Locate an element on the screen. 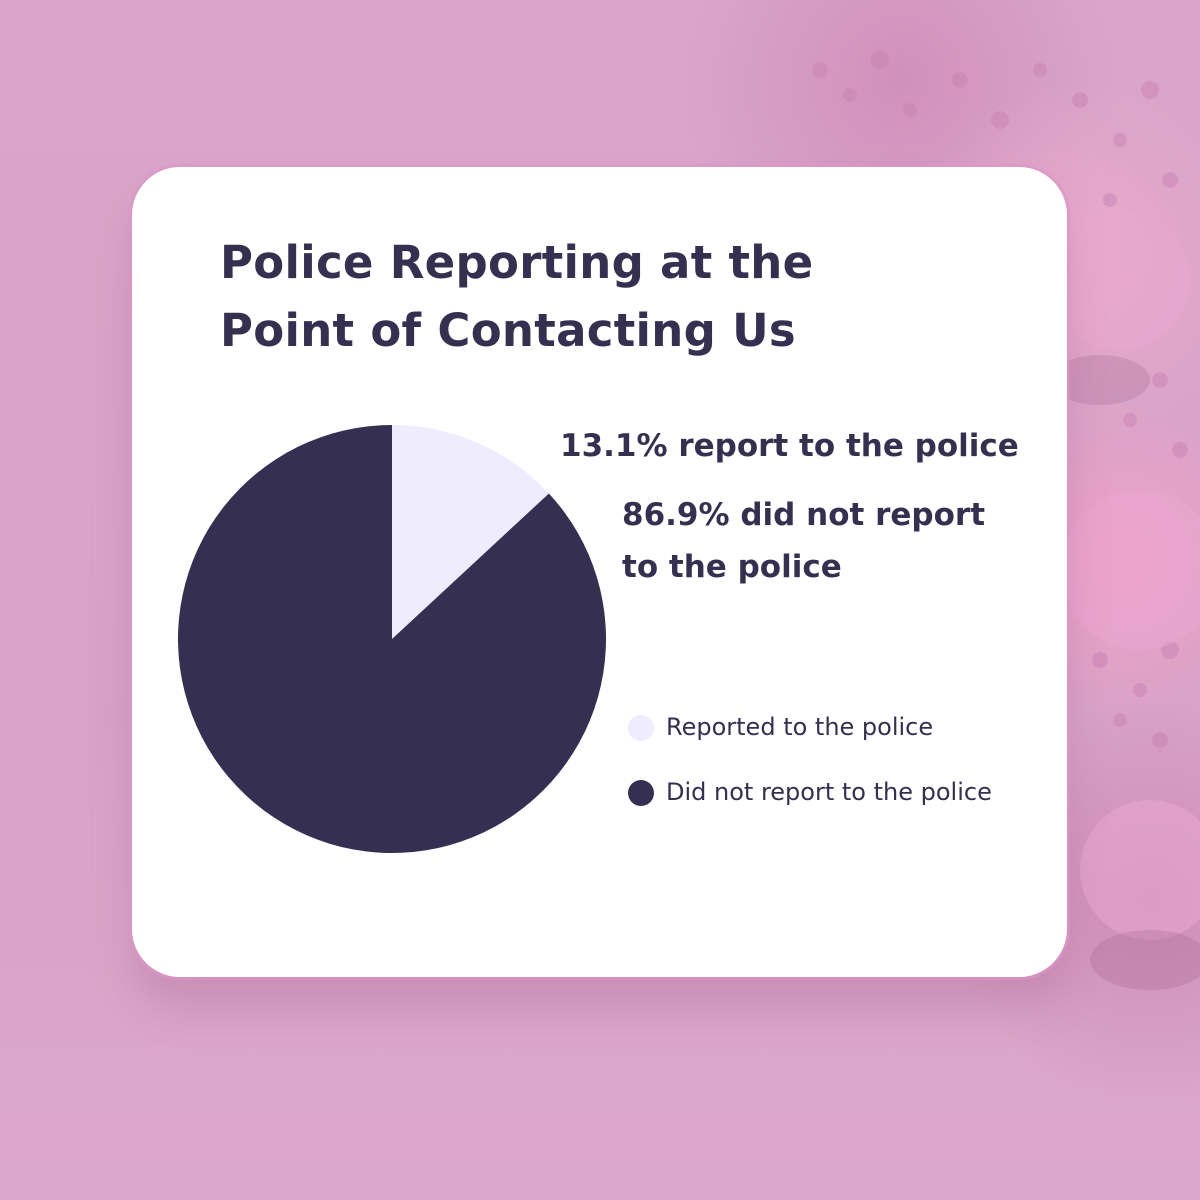 The width and height of the screenshot is (1200, 1200). annotation-reported: 13.1% report to the police is located at coordinates (789, 446).